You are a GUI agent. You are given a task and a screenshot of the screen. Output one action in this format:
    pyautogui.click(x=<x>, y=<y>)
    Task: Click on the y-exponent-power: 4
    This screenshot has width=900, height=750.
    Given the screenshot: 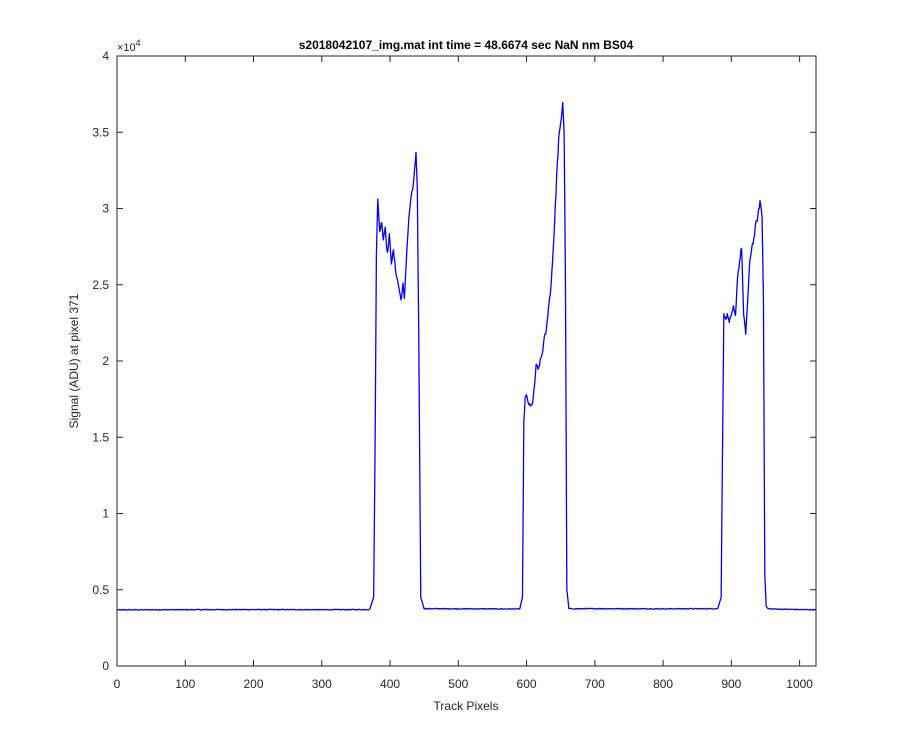 What is the action you would take?
    pyautogui.click(x=138, y=43)
    